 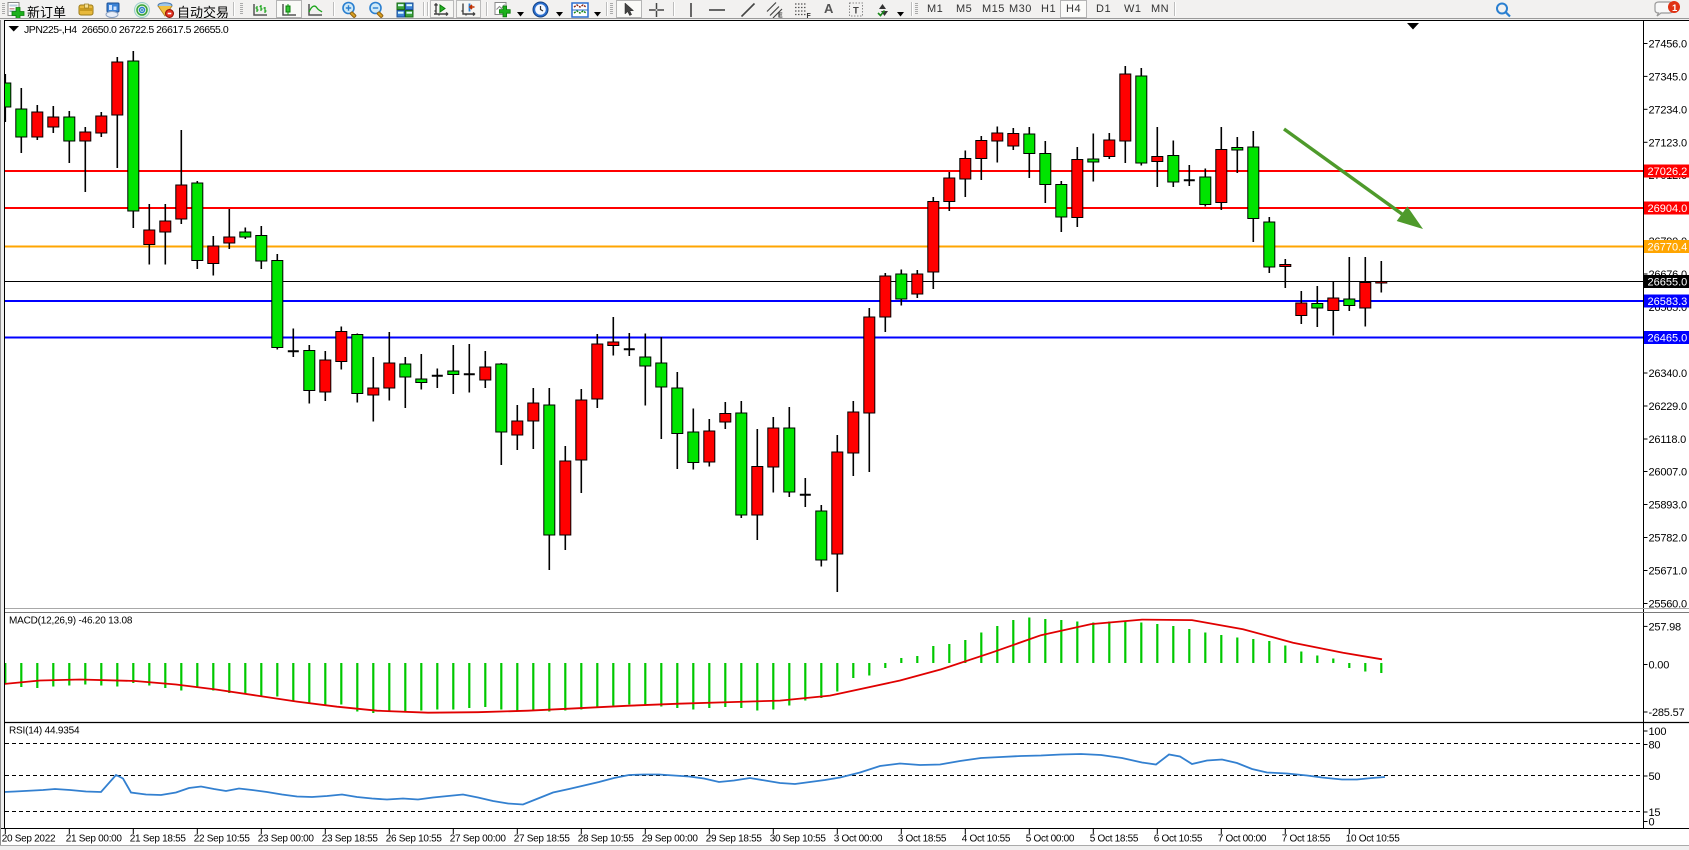 What do you see at coordinates (1675, 8) in the screenshot?
I see `svg-text: 1` at bounding box center [1675, 8].